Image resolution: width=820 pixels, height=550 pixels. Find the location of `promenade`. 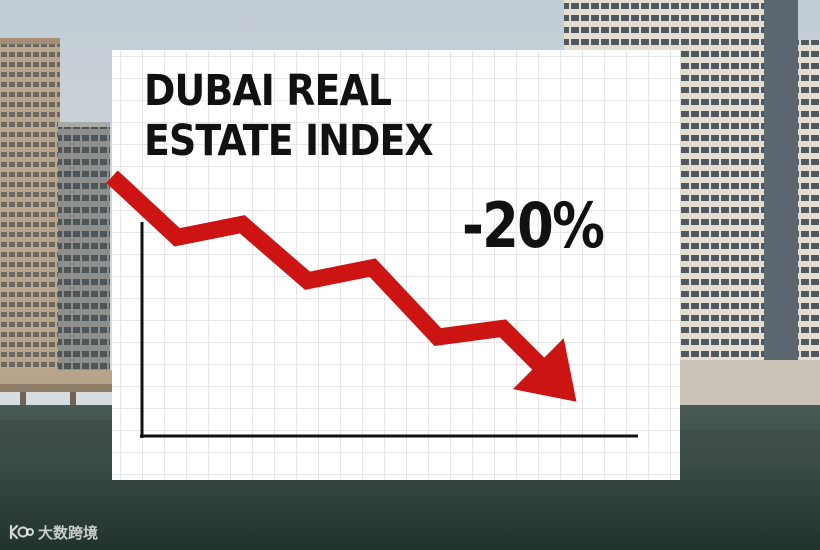

promenade is located at coordinates (750, 385).